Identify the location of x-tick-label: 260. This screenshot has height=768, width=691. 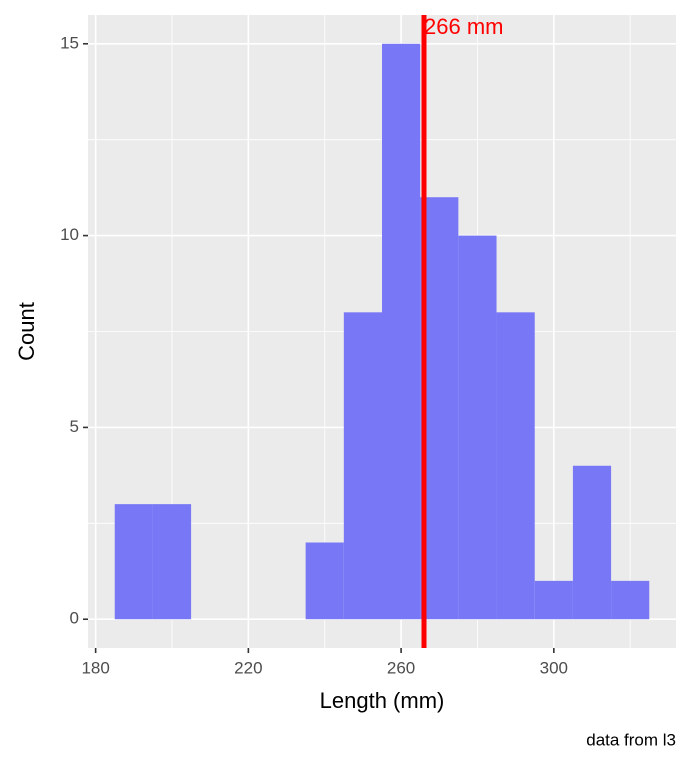
(401, 667).